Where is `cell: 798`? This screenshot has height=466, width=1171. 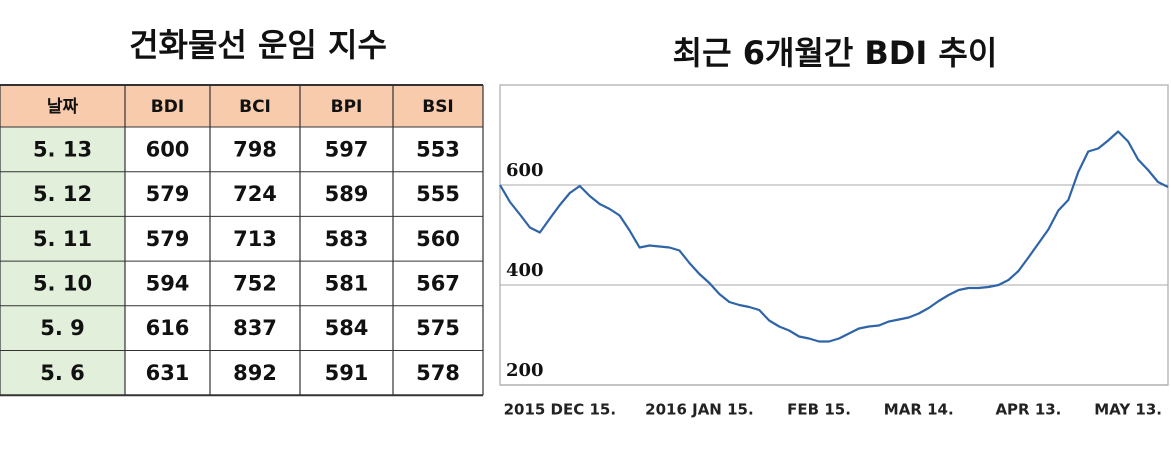 cell: 798 is located at coordinates (255, 149).